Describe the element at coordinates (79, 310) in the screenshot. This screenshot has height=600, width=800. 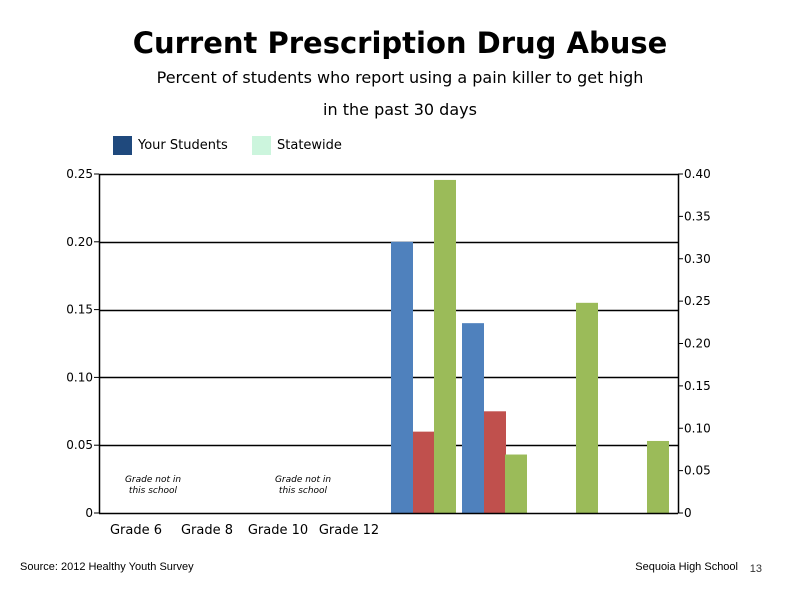
I see `left-tick-label-3: 0.15` at that location.